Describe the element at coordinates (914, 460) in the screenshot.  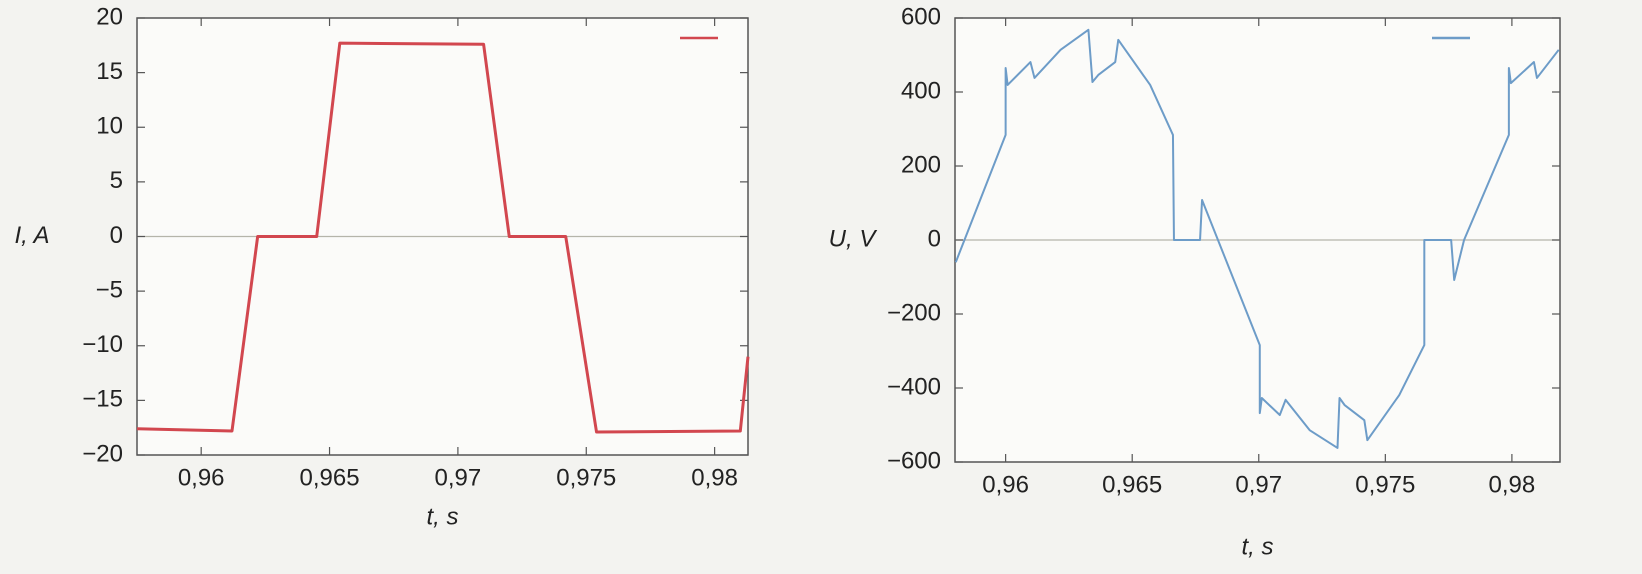
I see `y-tick-label: −600` at that location.